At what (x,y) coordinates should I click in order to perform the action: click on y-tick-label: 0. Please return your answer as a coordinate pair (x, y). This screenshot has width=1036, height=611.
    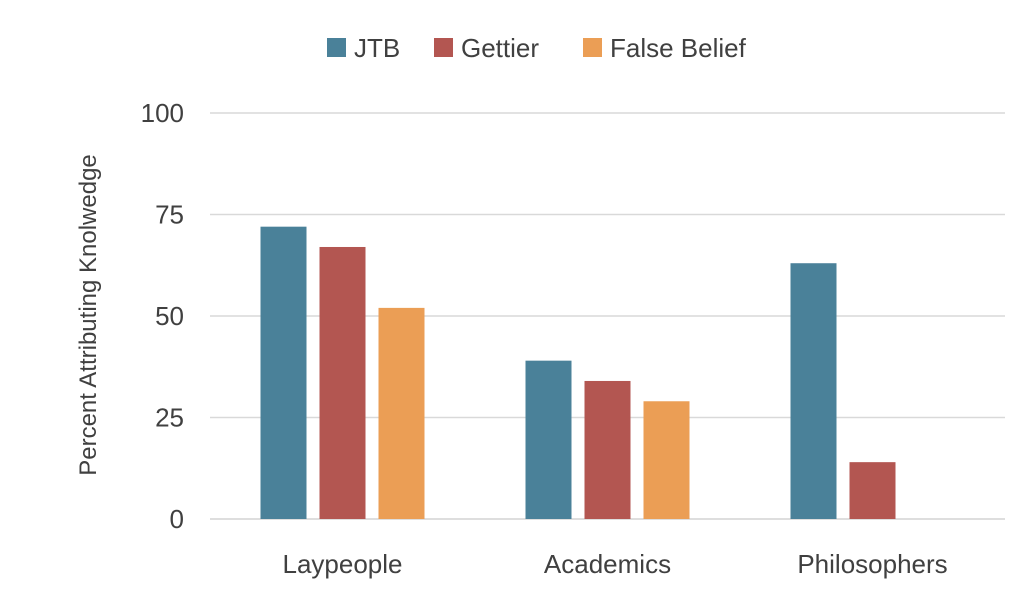
    Looking at the image, I should click on (177, 519).